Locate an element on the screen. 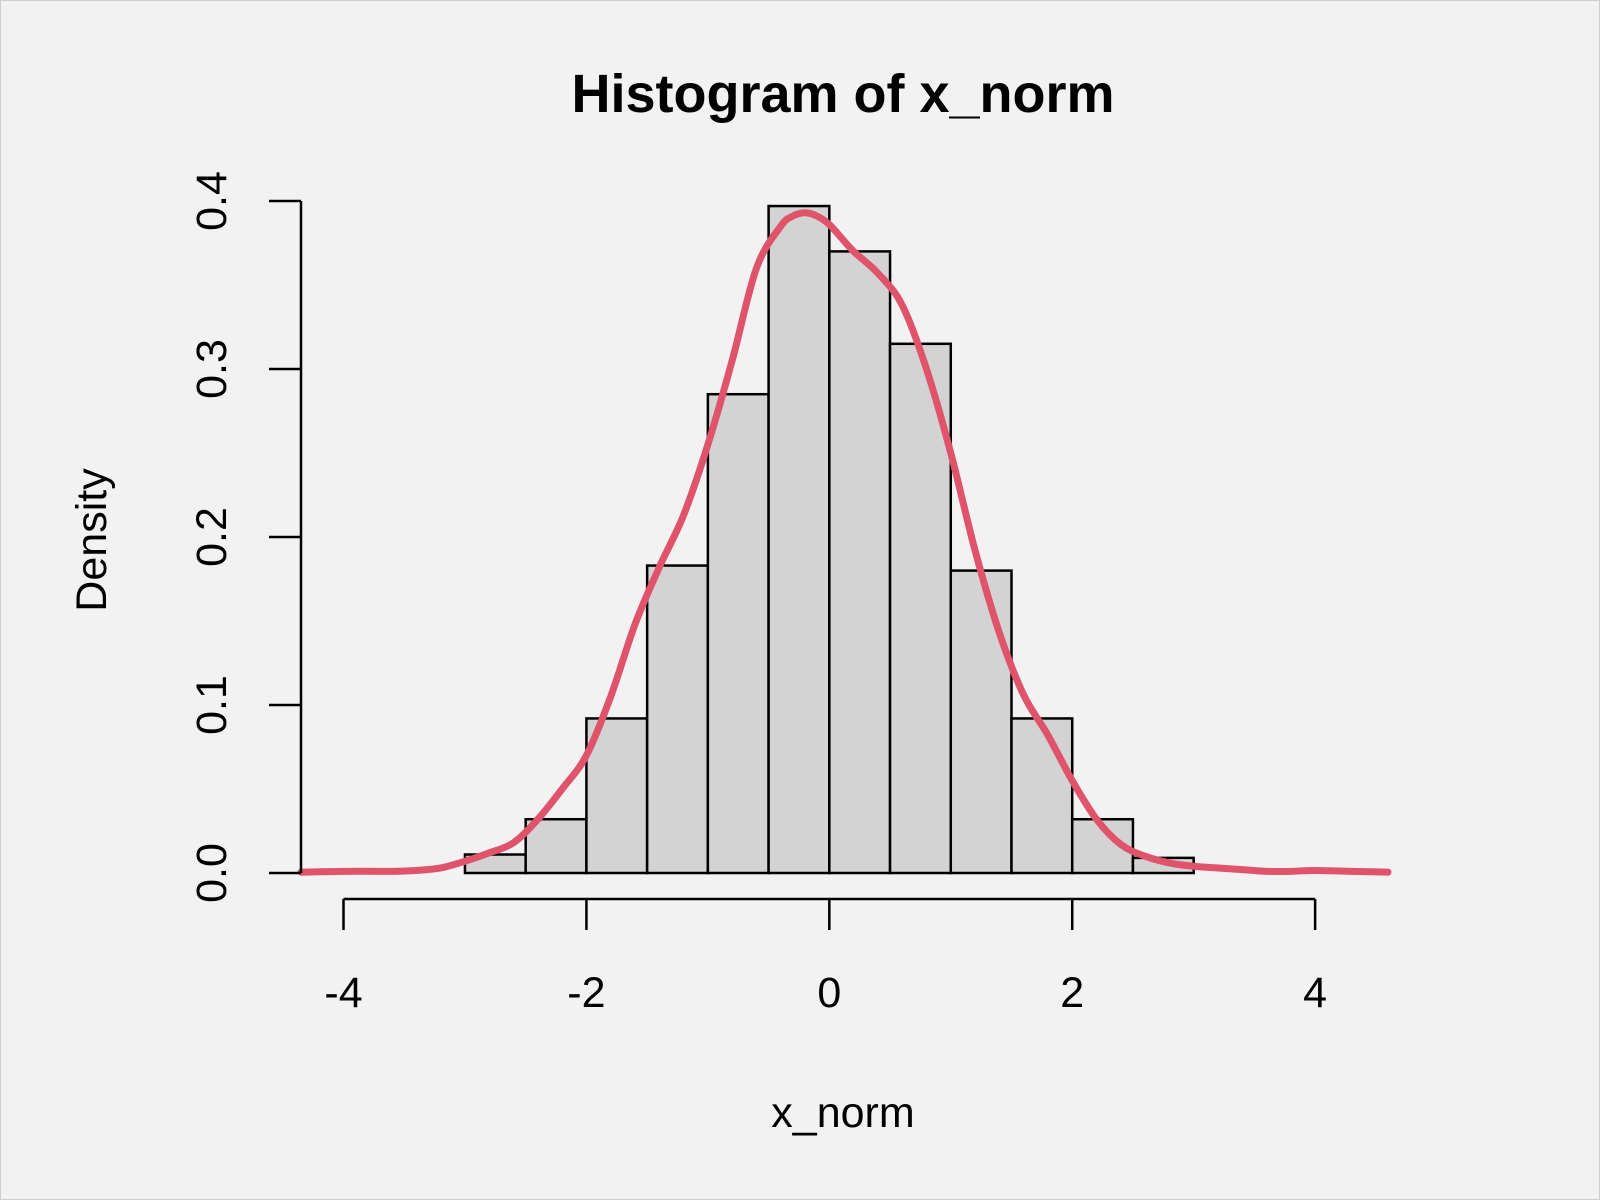 The height and width of the screenshot is (1200, 1600). y-axis: 0.0 0.1 0.2 0.3 0.4 is located at coordinates (245, 537).